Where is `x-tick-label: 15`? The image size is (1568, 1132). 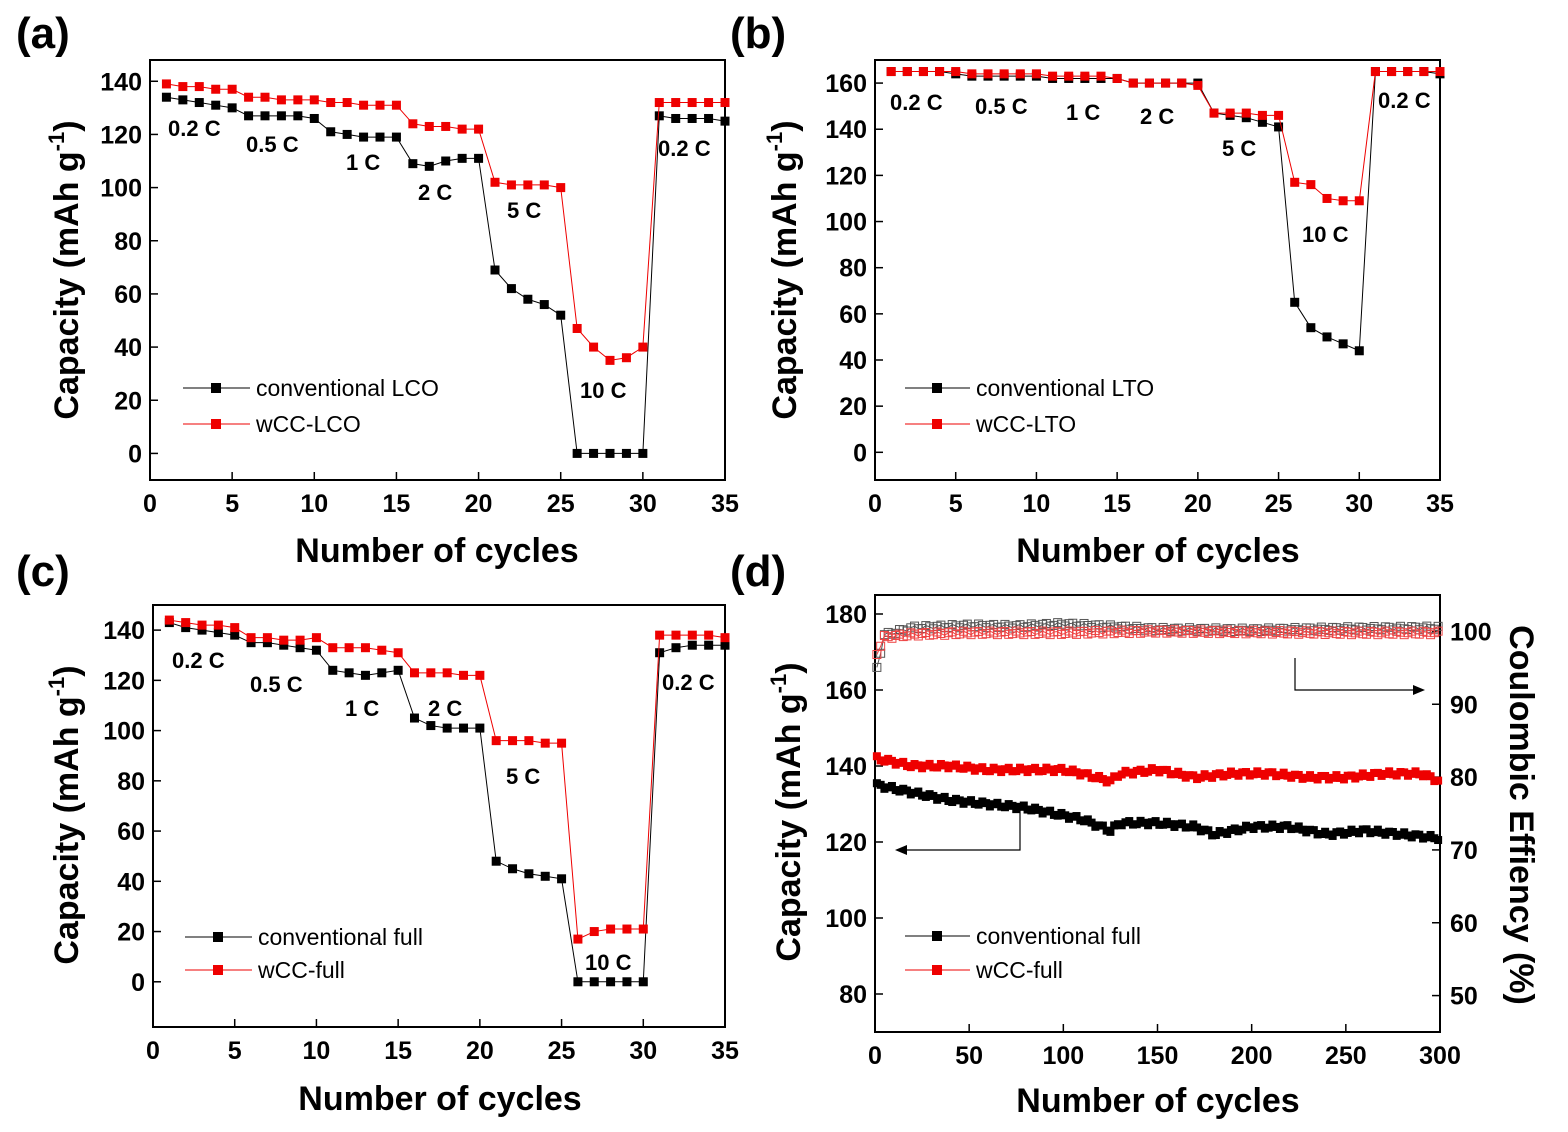 x-tick-label: 15 is located at coordinates (398, 1051).